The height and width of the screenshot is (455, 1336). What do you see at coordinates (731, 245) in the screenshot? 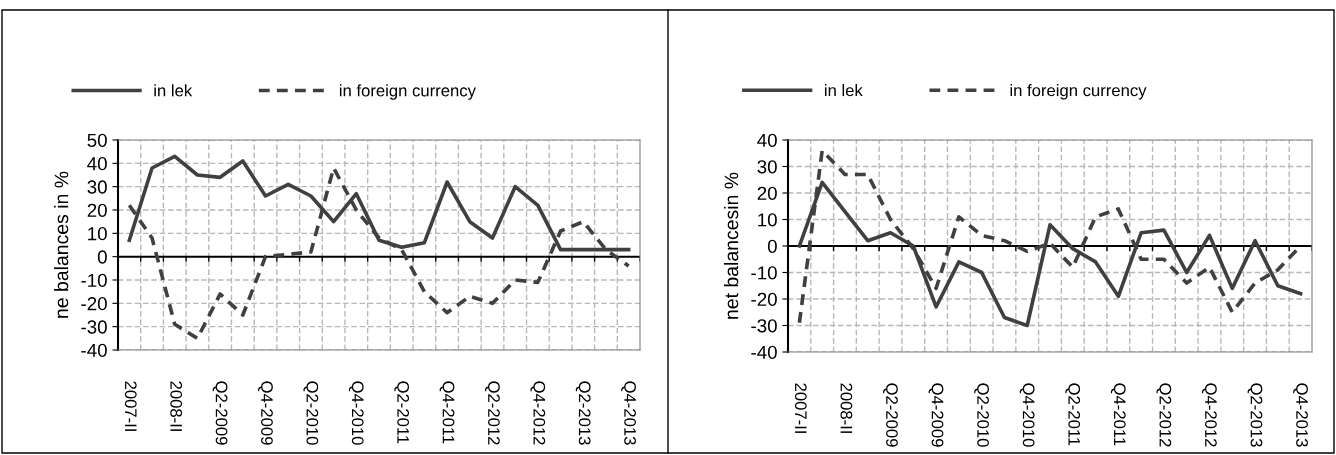
I see `y-axis-title: net balancesin %` at bounding box center [731, 245].